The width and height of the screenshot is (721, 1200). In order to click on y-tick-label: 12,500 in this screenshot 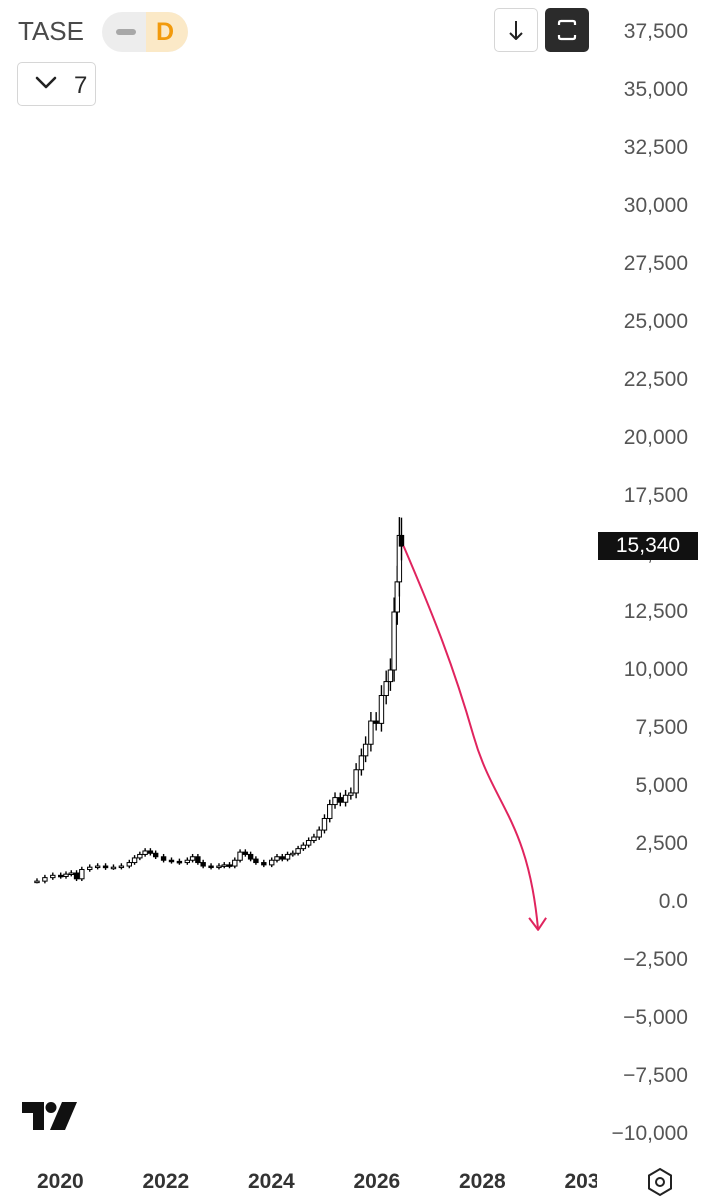, I will do `click(655, 611)`.